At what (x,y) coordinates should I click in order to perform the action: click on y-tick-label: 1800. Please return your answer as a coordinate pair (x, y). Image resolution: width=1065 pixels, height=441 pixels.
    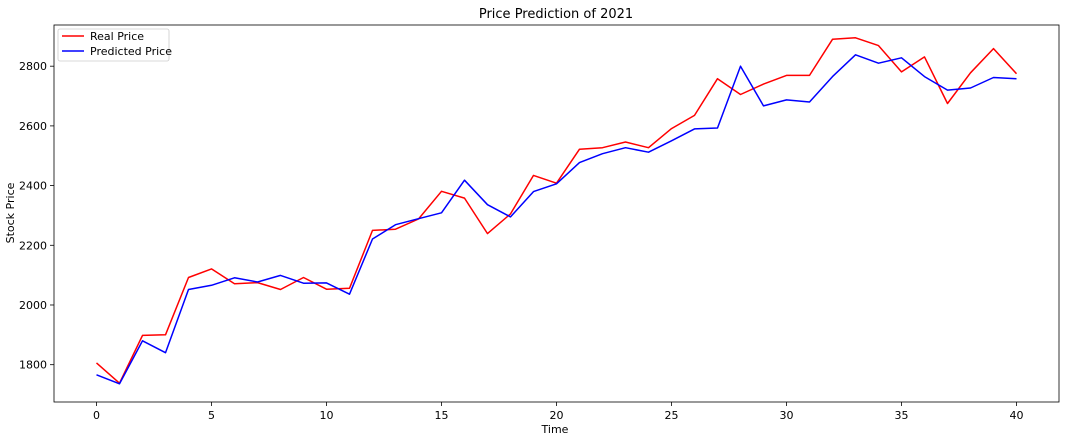
    Looking at the image, I should click on (33, 365).